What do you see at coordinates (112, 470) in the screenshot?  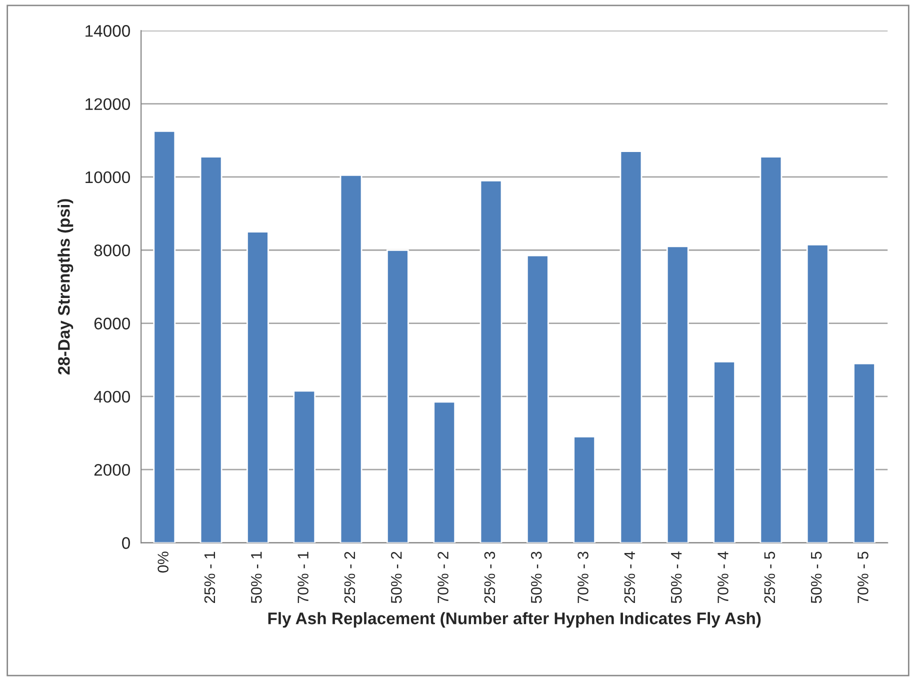 I see `y-tick-label: 2000` at bounding box center [112, 470].